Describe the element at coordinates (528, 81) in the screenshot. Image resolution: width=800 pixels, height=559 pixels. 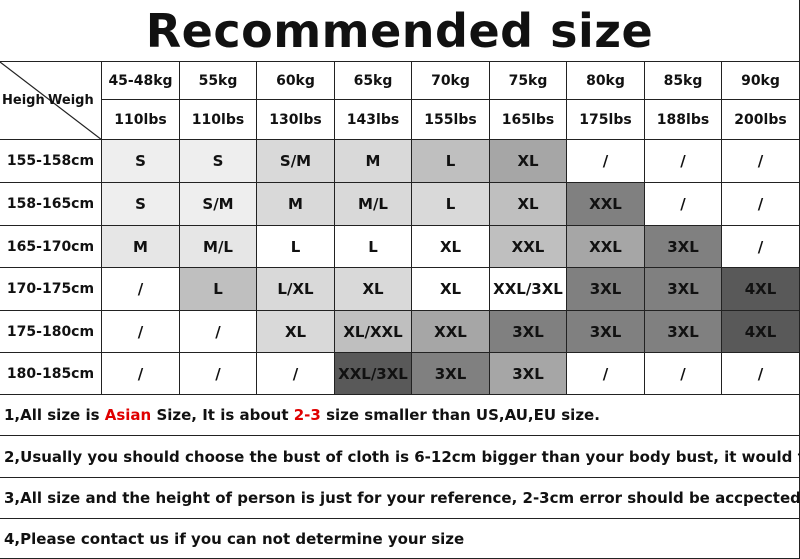
I see `weight-kg: 75kg` at that location.